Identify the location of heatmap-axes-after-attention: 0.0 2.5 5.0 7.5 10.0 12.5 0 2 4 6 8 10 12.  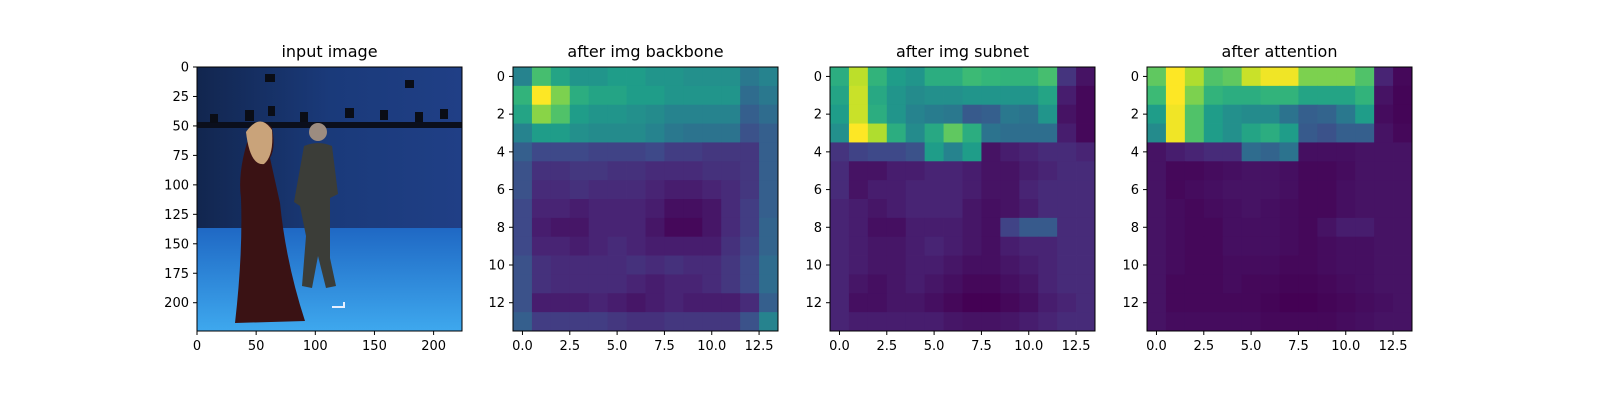
(1264, 212).